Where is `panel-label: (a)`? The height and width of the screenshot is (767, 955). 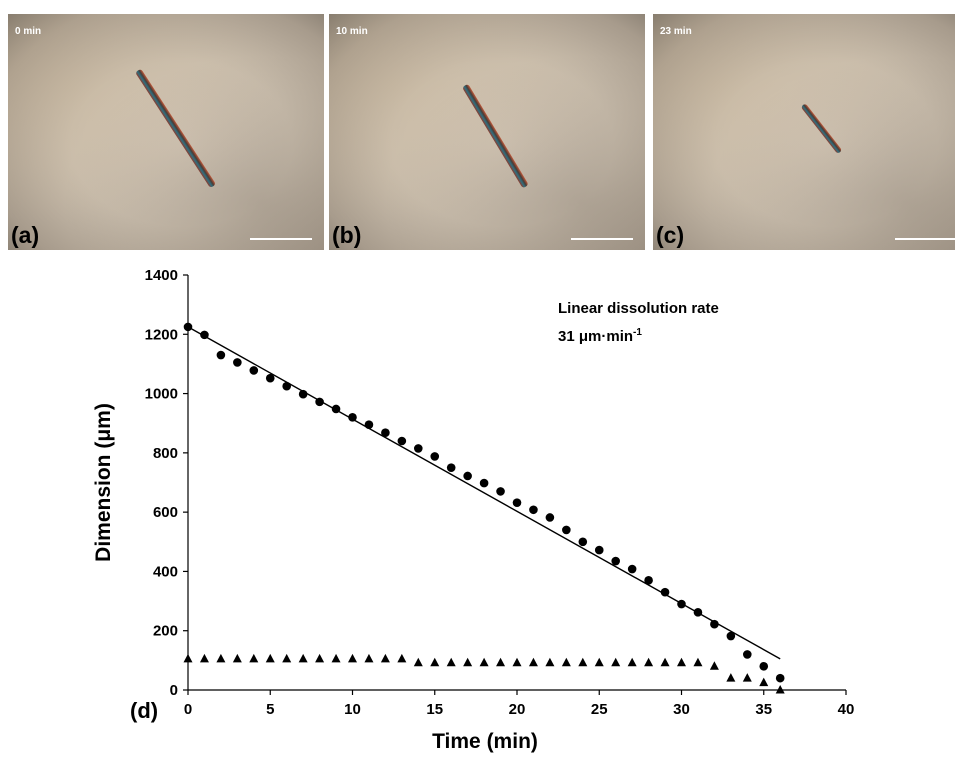 panel-label: (a) is located at coordinates (25, 235).